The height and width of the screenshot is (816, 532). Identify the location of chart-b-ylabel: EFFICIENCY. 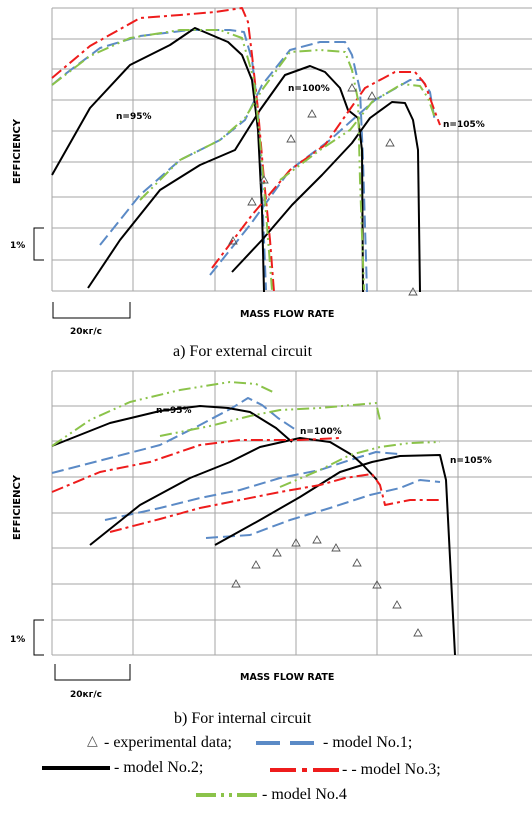
(17, 507).